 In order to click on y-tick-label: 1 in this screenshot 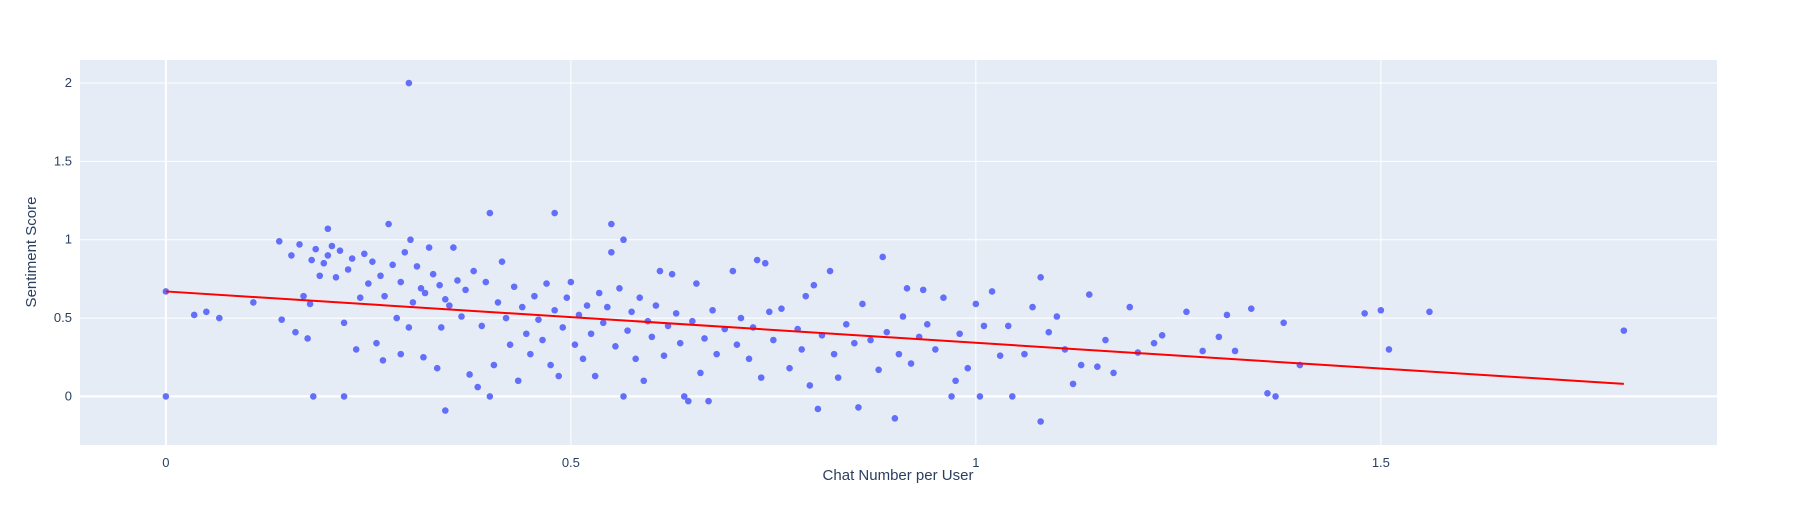, I will do `click(68, 239)`.